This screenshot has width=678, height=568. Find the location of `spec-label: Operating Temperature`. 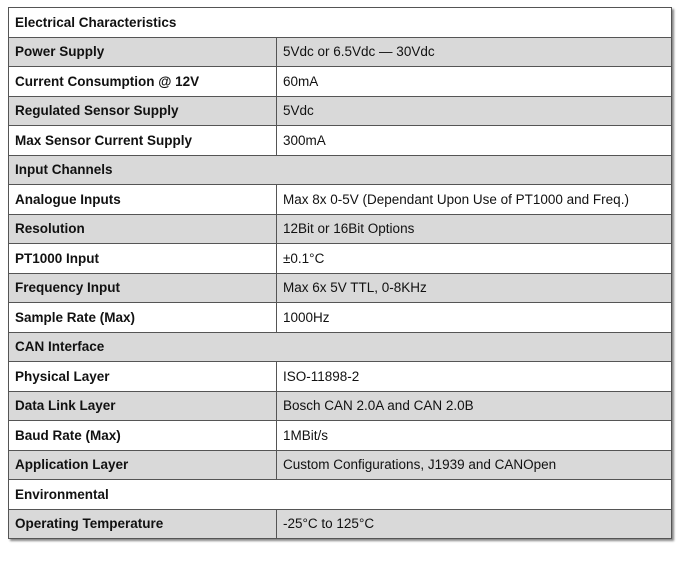

spec-label: Operating Temperature is located at coordinates (142, 523).